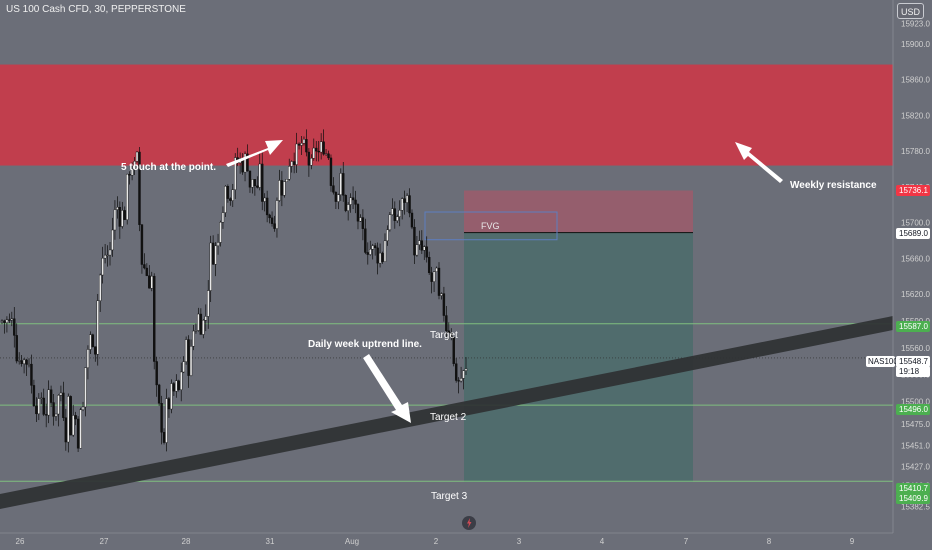 This screenshot has height=550, width=932. Describe the element at coordinates (915, 467) in the screenshot. I see `y-tick-label: 15427.0` at that location.